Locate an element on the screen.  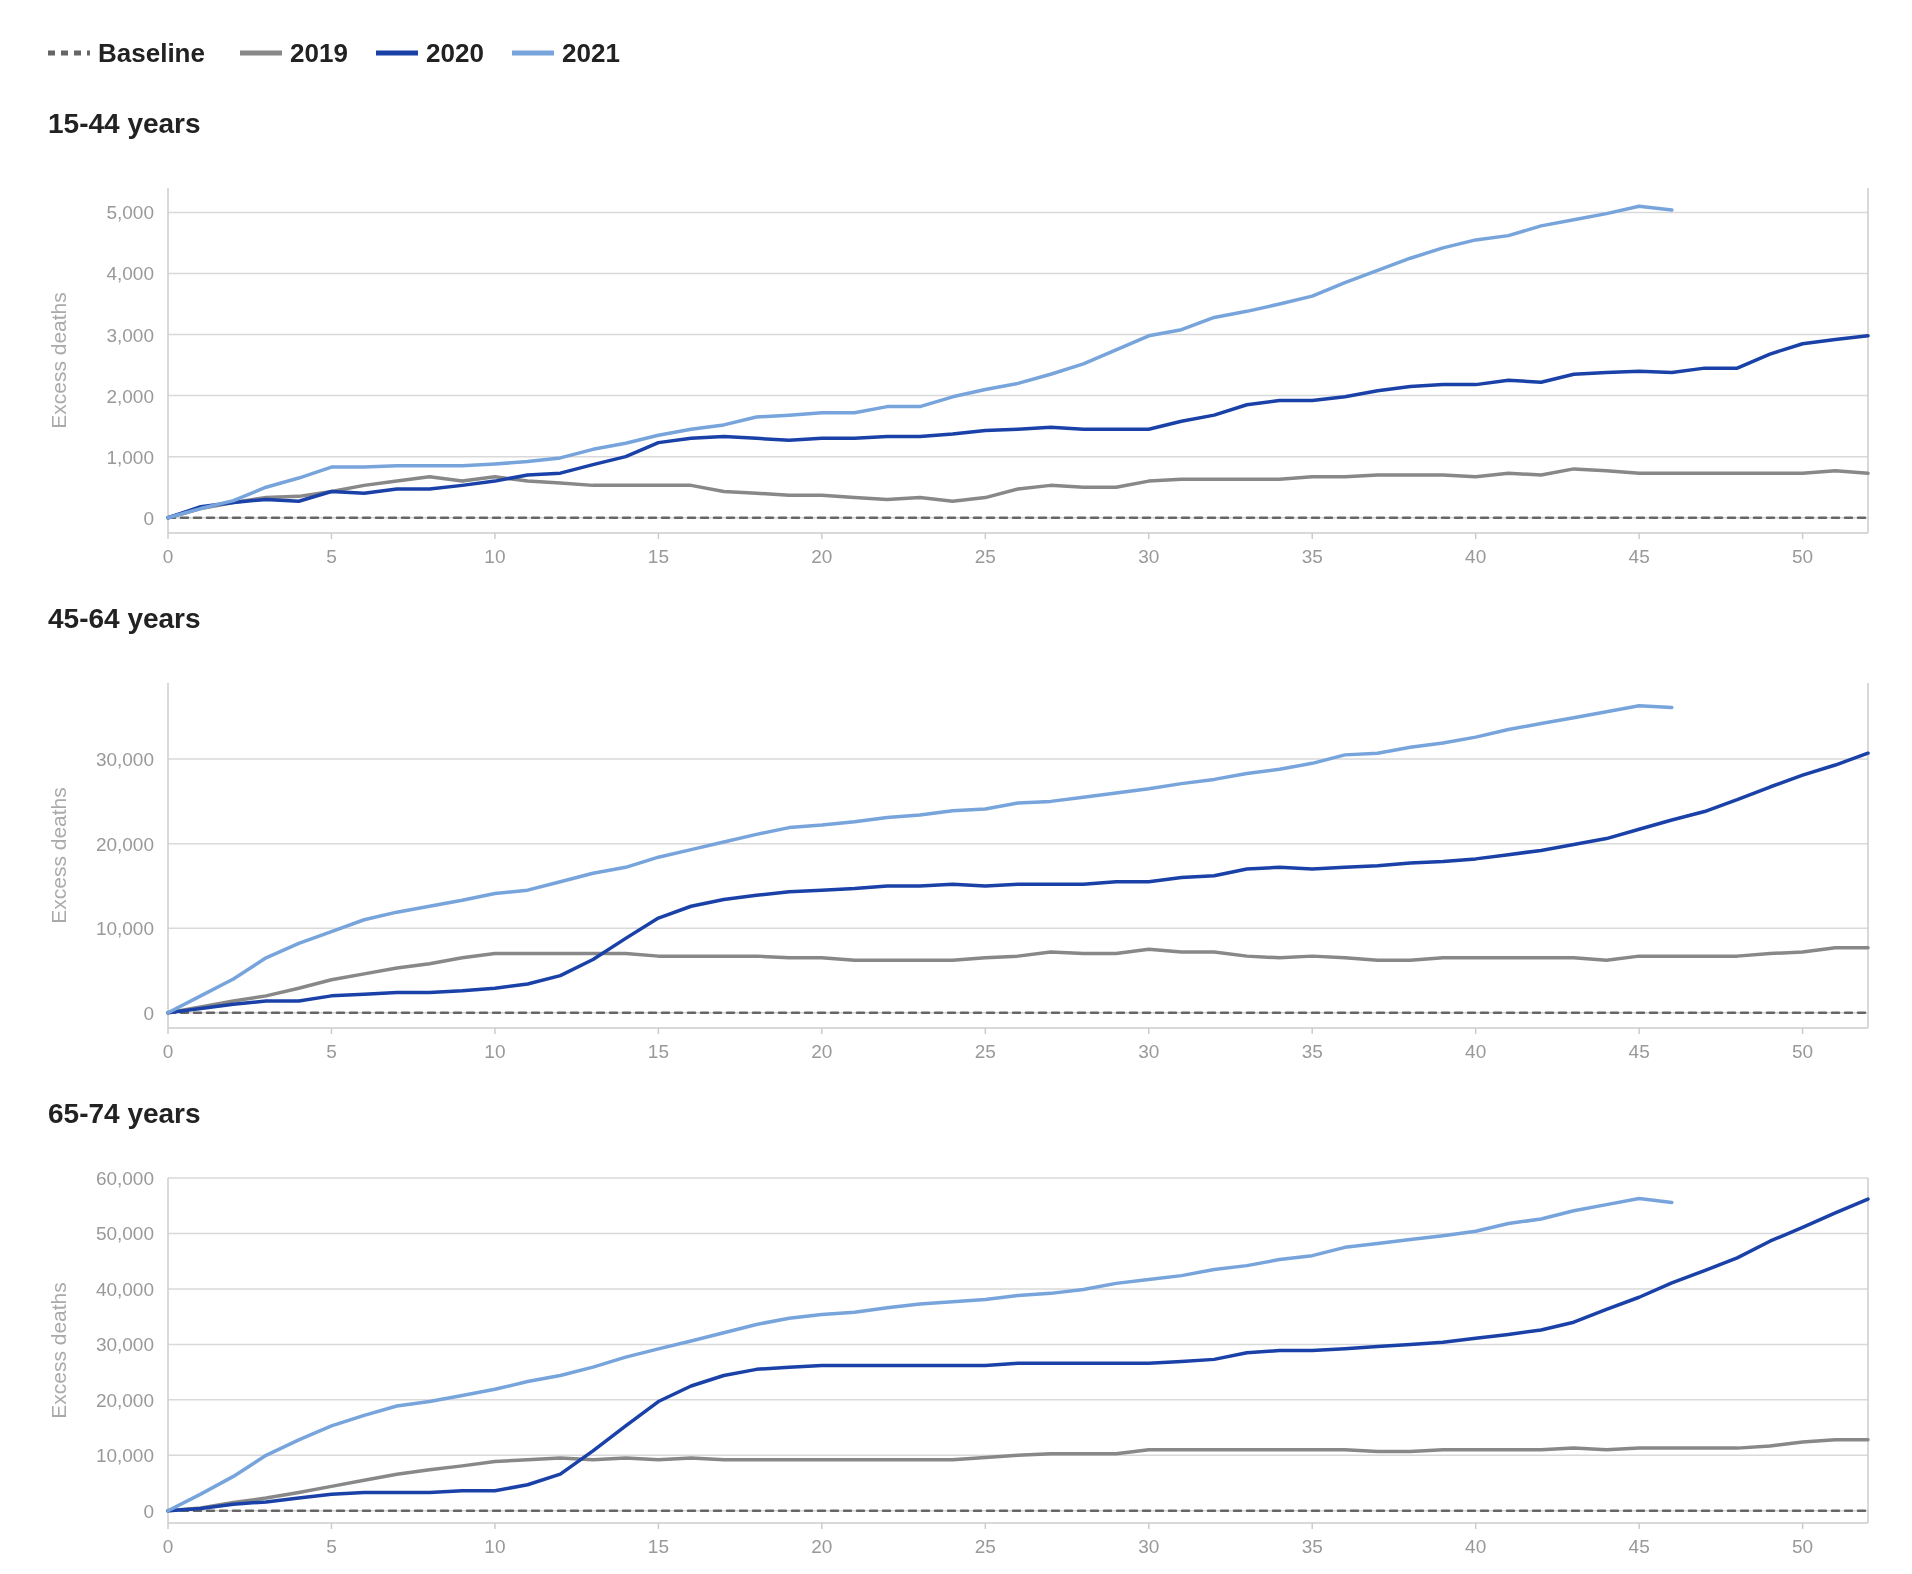
y-tick-label: 4,000 is located at coordinates (130, 274).